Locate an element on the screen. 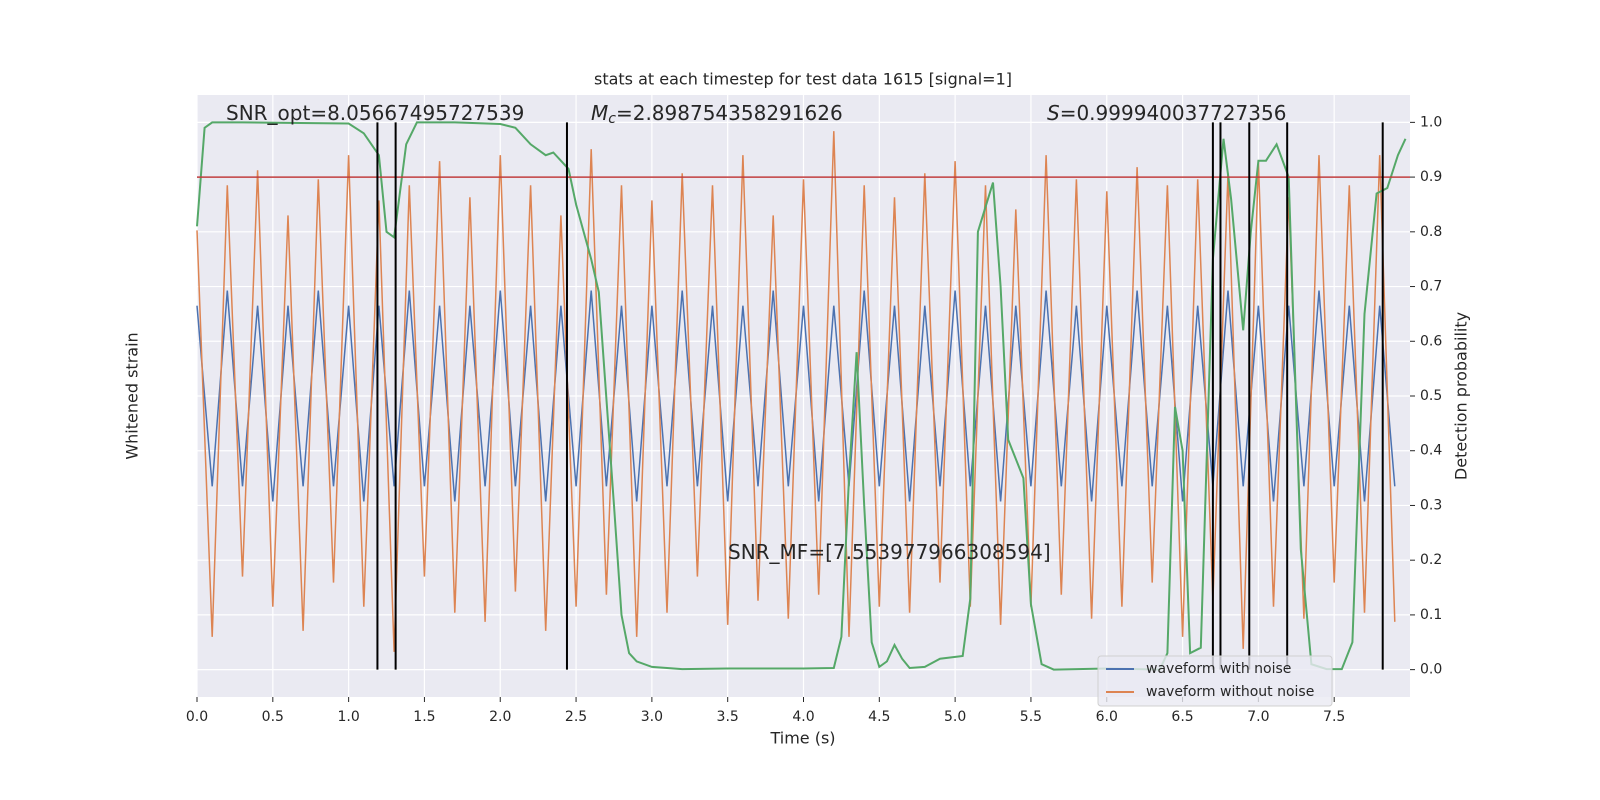  annotation: SNR_opt=8.05667495727539 is located at coordinates (375, 113).